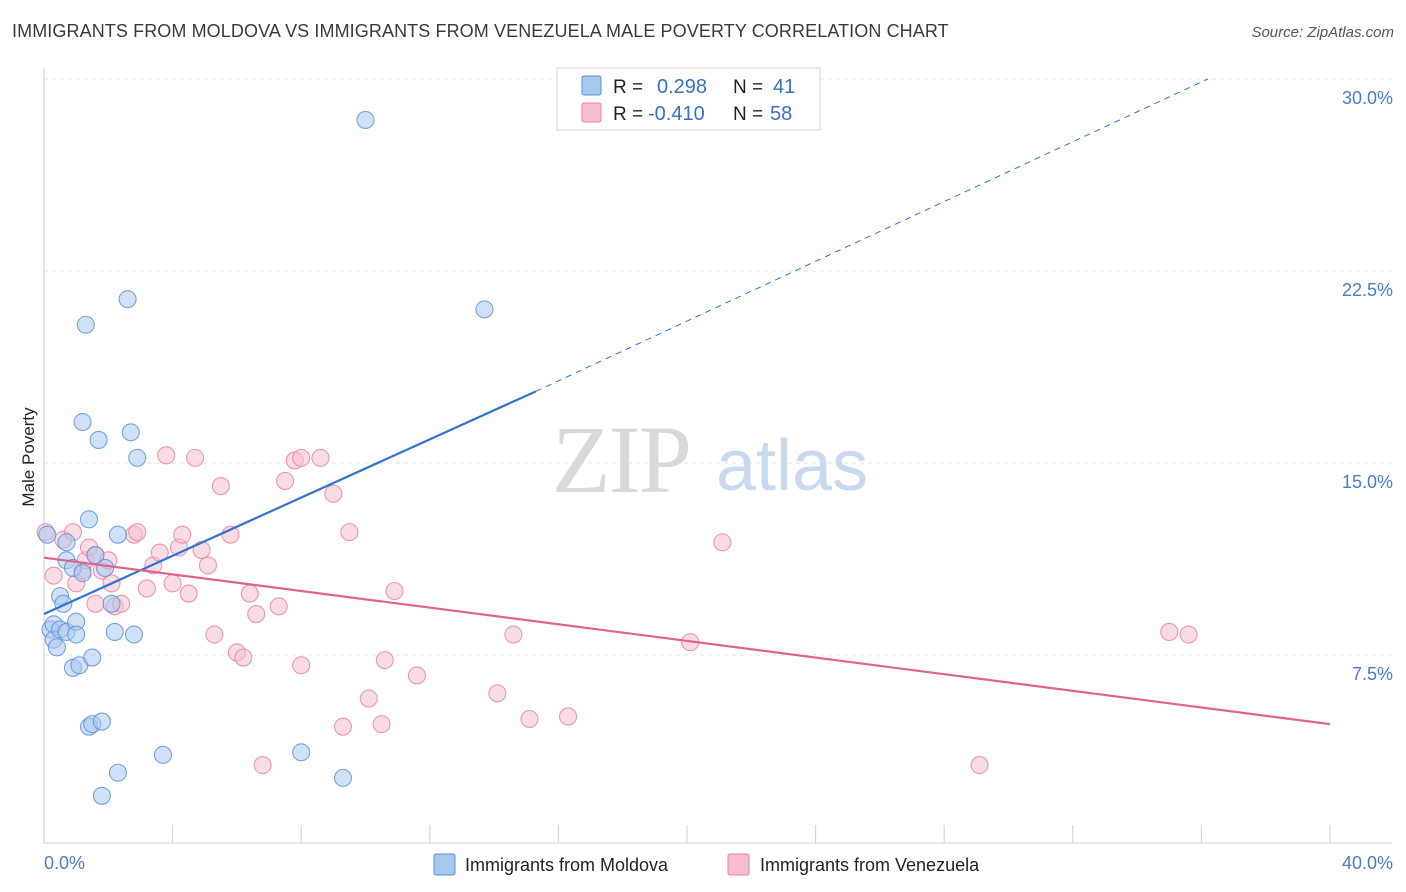 The height and width of the screenshot is (892, 1406). Describe the element at coordinates (28, 457) in the screenshot. I see `y-axis-title: Male Poverty` at that location.